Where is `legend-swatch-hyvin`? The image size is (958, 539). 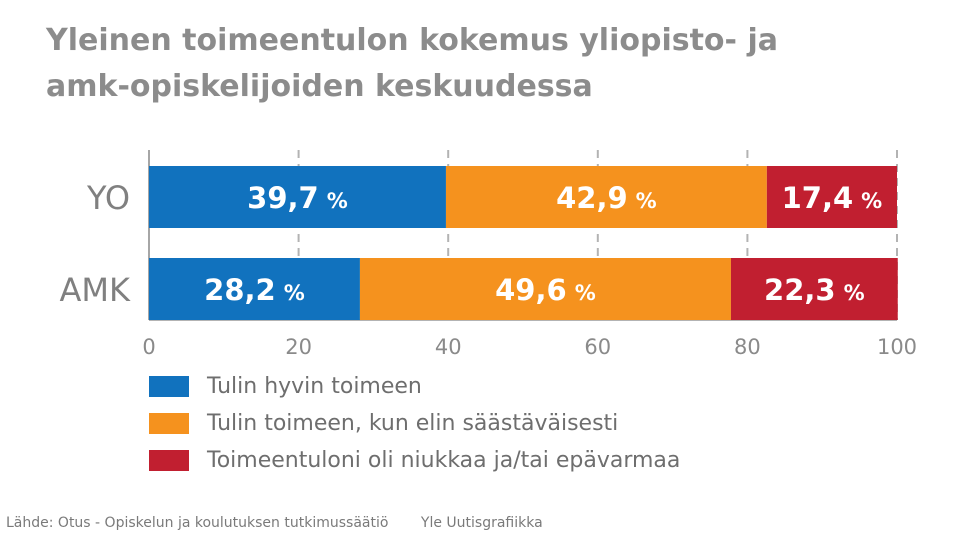 legend-swatch-hyvin is located at coordinates (169, 386).